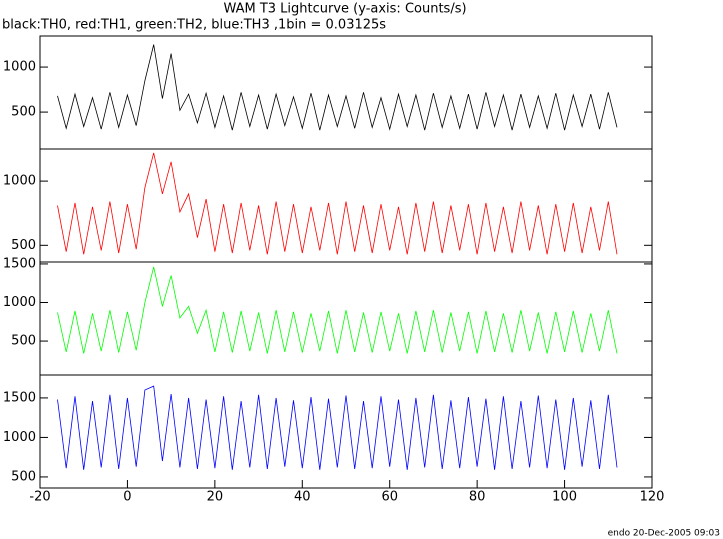 The width and height of the screenshot is (723, 539). What do you see at coordinates (389, 497) in the screenshot?
I see `x-tick-label: 60` at bounding box center [389, 497].